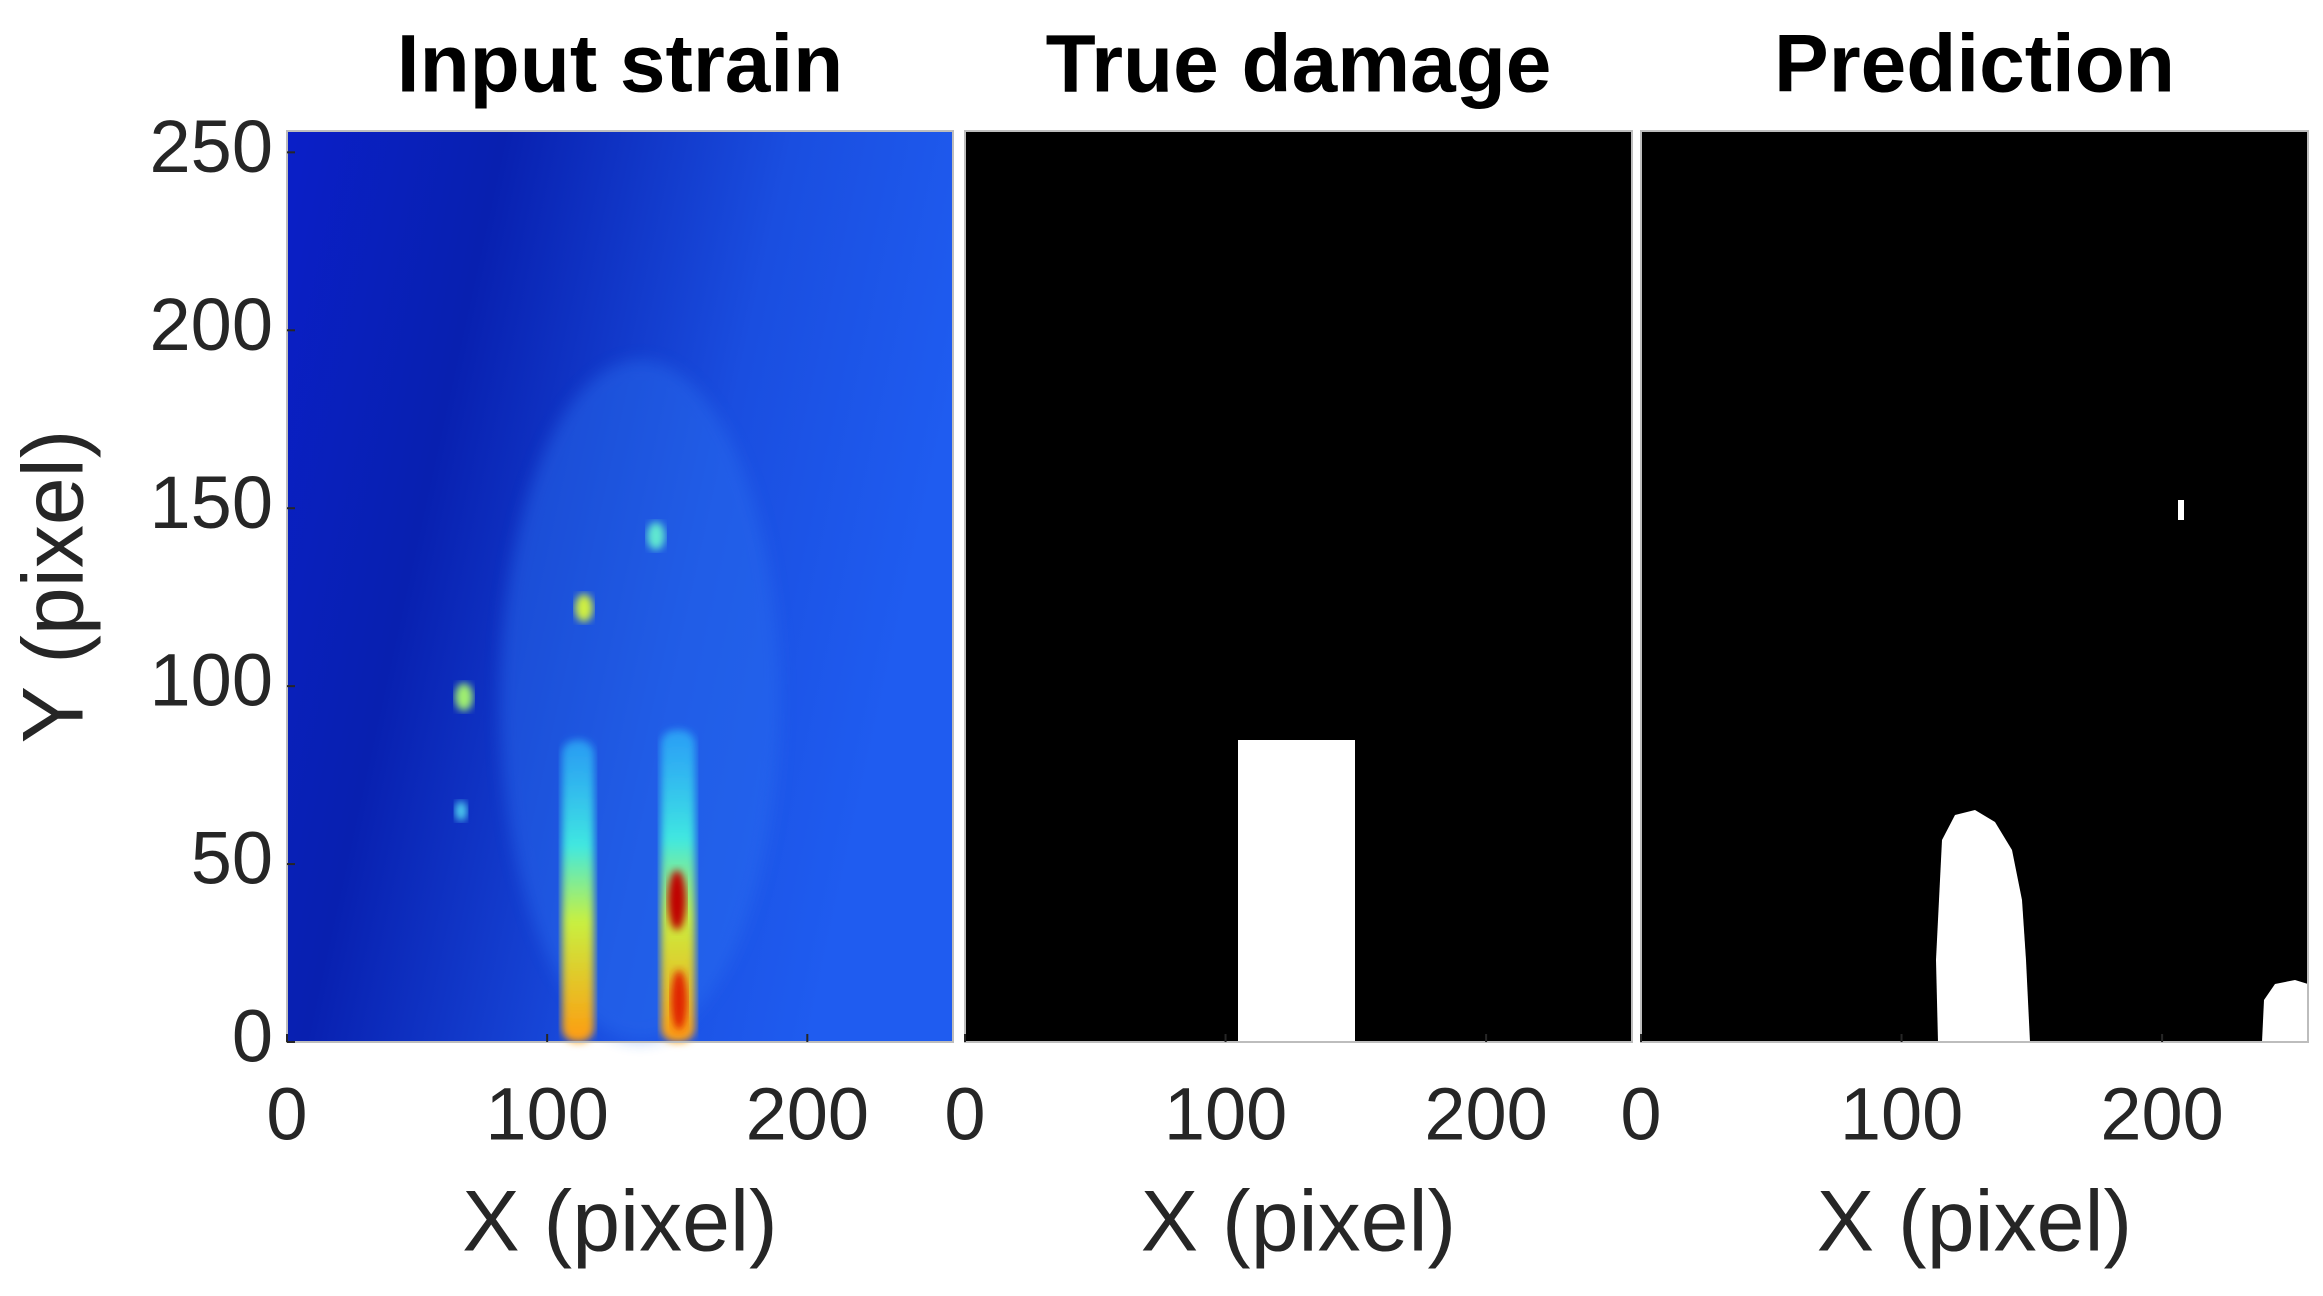 The image size is (2323, 1296). What do you see at coordinates (211, 680) in the screenshot?
I see `y-tick-label: 100` at bounding box center [211, 680].